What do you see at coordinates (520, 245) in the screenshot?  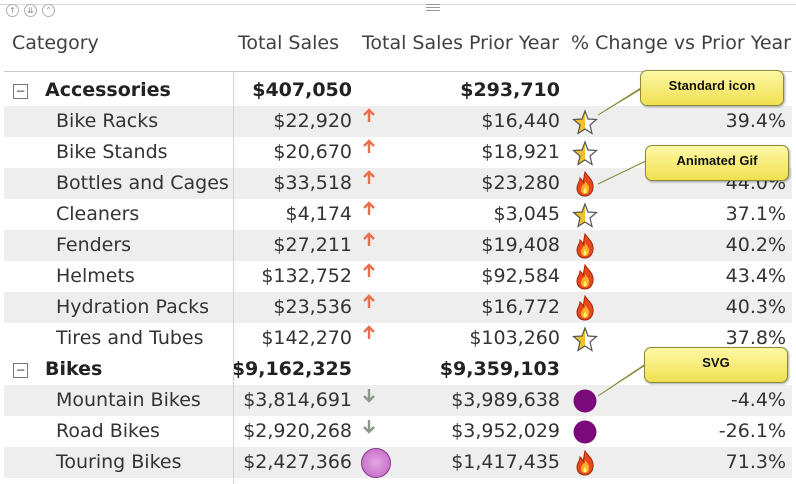 I see `total-sales-prior-value: $19,408` at bounding box center [520, 245].